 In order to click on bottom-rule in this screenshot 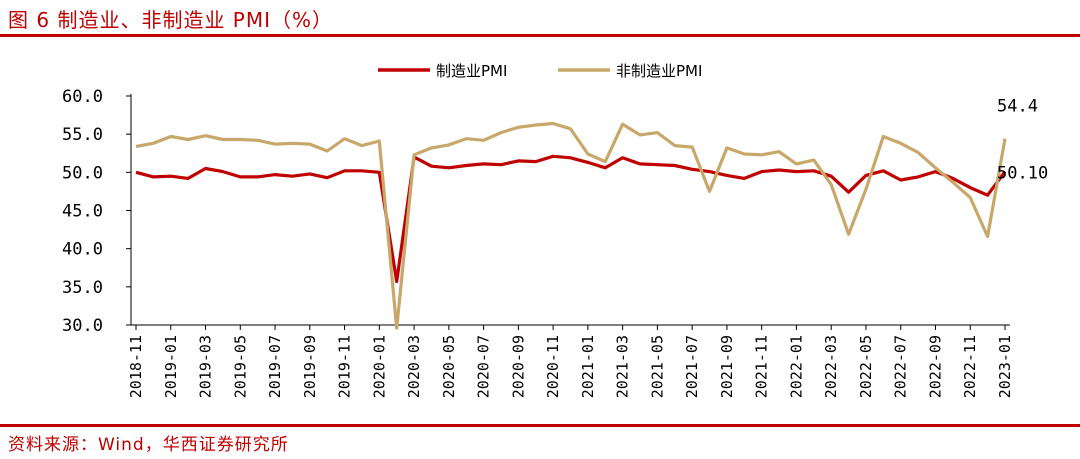, I will do `click(540, 425)`.